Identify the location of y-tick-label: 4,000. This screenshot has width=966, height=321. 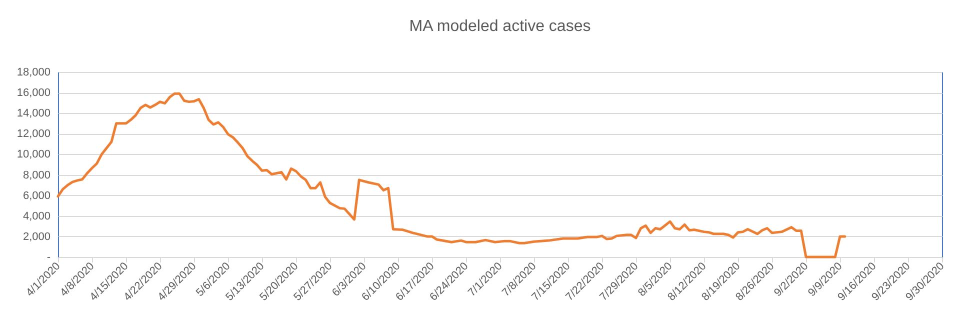
(36, 216).